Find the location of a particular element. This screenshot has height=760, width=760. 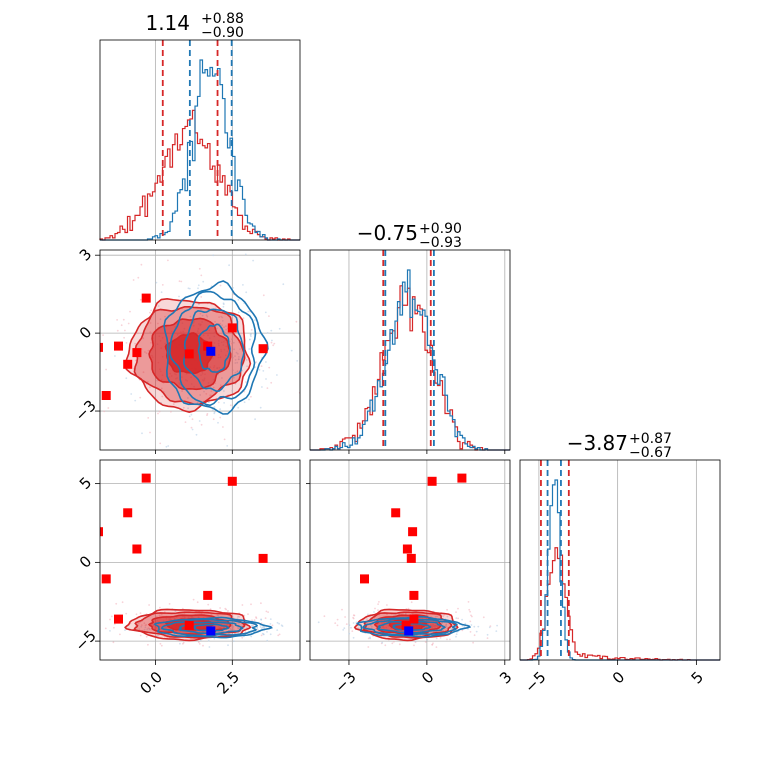

contour-blue-p10-level3 is located at coordinates (216, 347).